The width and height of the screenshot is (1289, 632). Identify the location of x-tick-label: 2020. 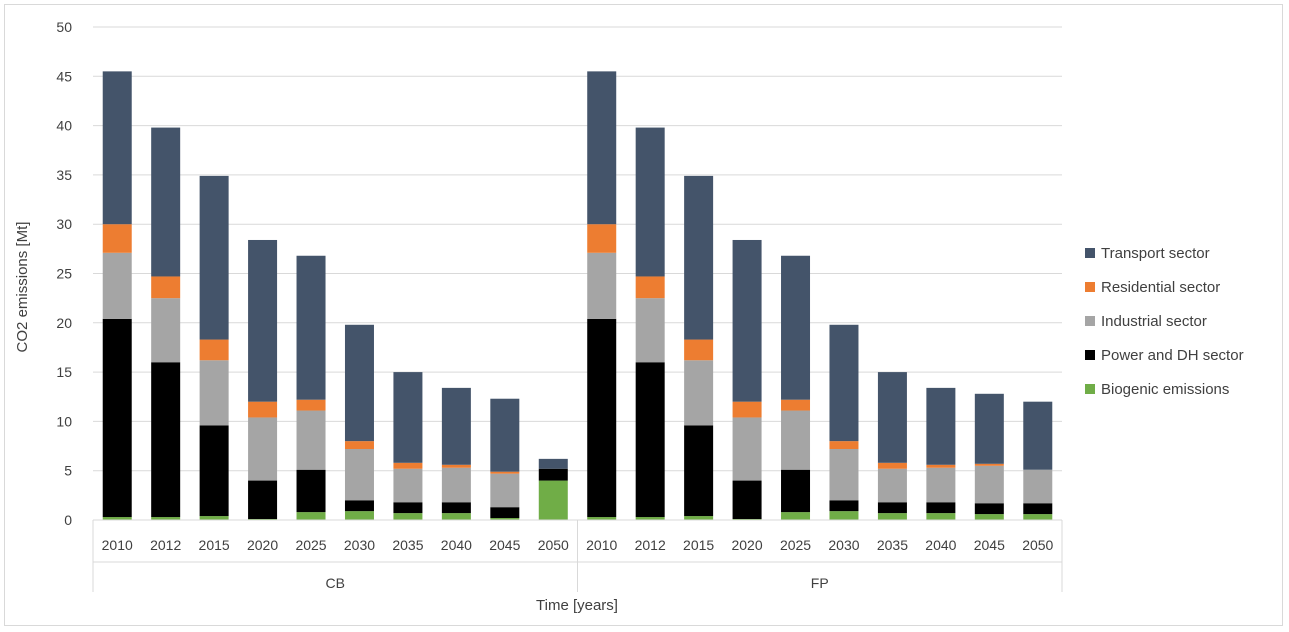
(262, 545).